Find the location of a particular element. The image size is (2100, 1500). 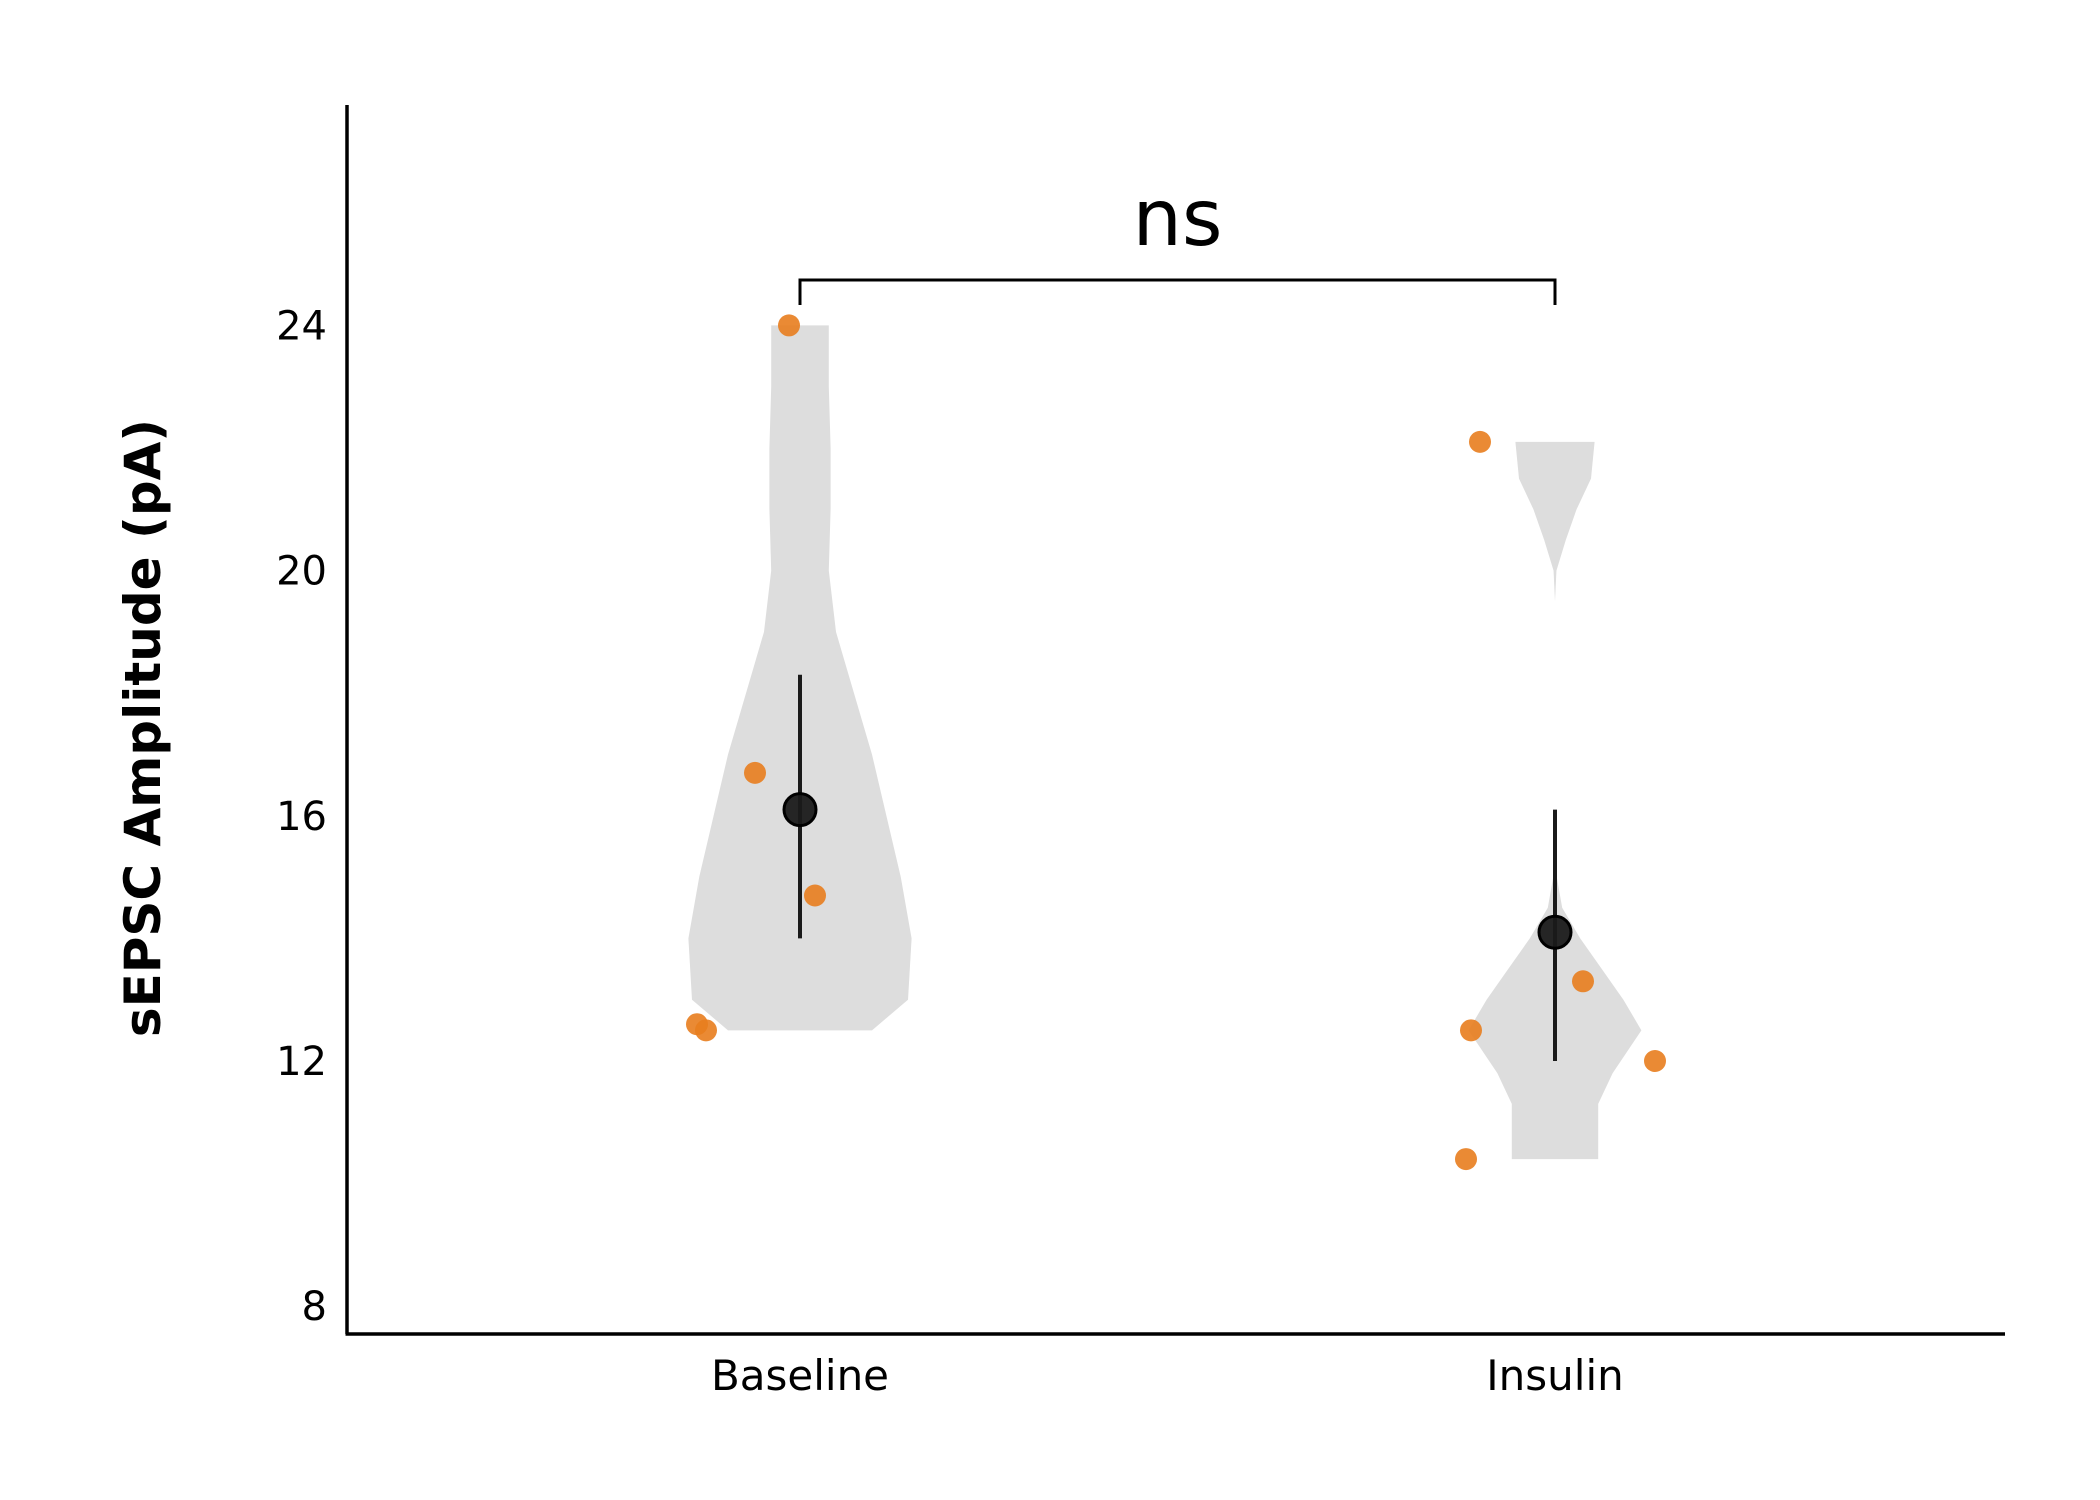

y-tick-label: 12 is located at coordinates (301, 1062).